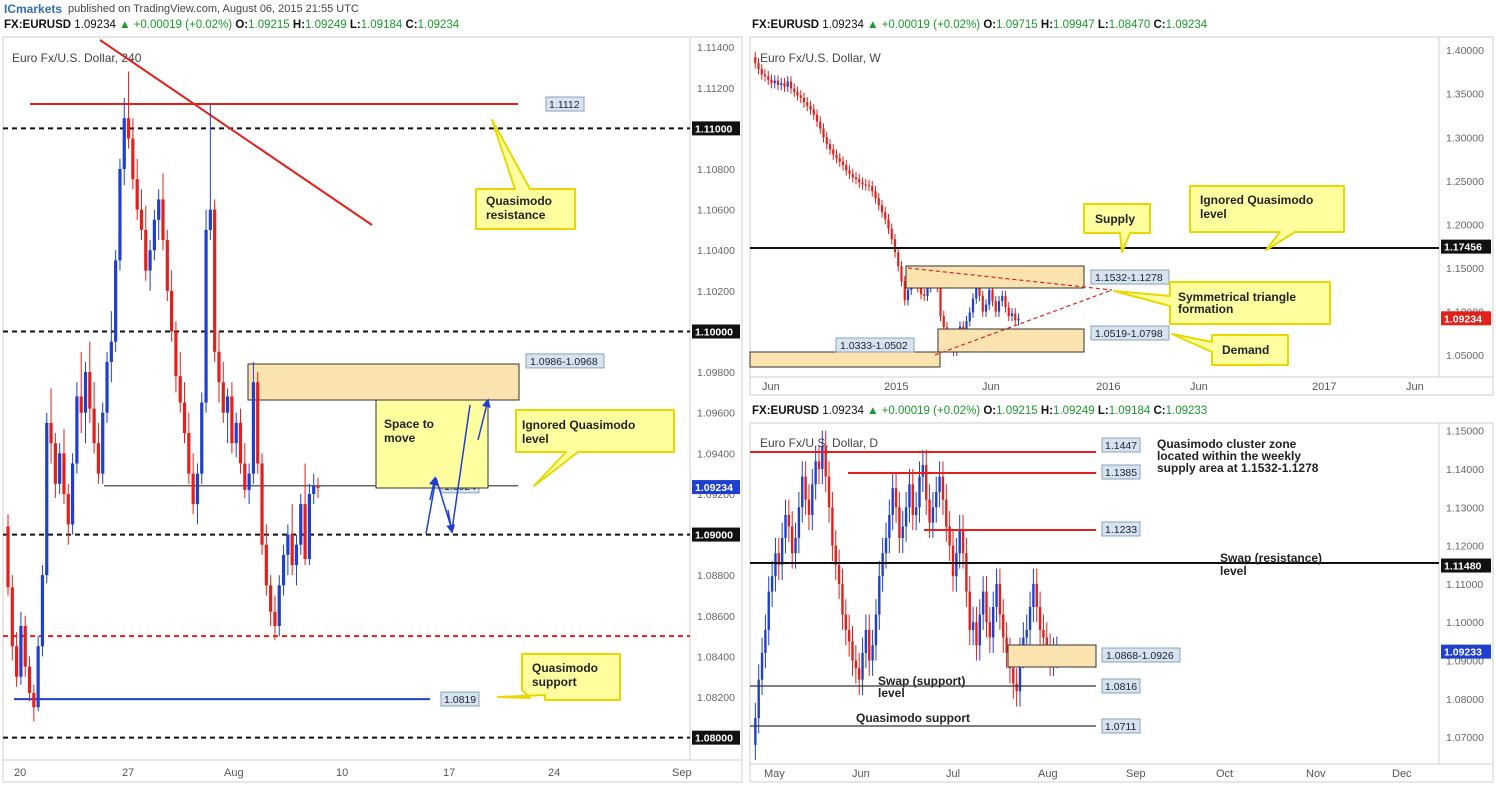 This screenshot has width=1496, height=785. Describe the element at coordinates (20, 773) in the screenshot. I see `svg-text: 20` at that location.